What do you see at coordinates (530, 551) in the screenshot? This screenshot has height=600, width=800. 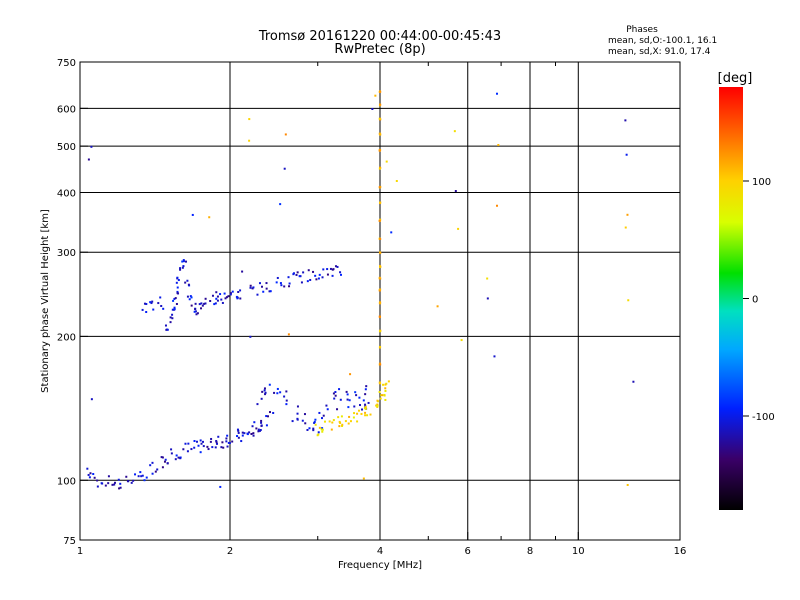 I see `x-tick-label: 8` at bounding box center [530, 551].